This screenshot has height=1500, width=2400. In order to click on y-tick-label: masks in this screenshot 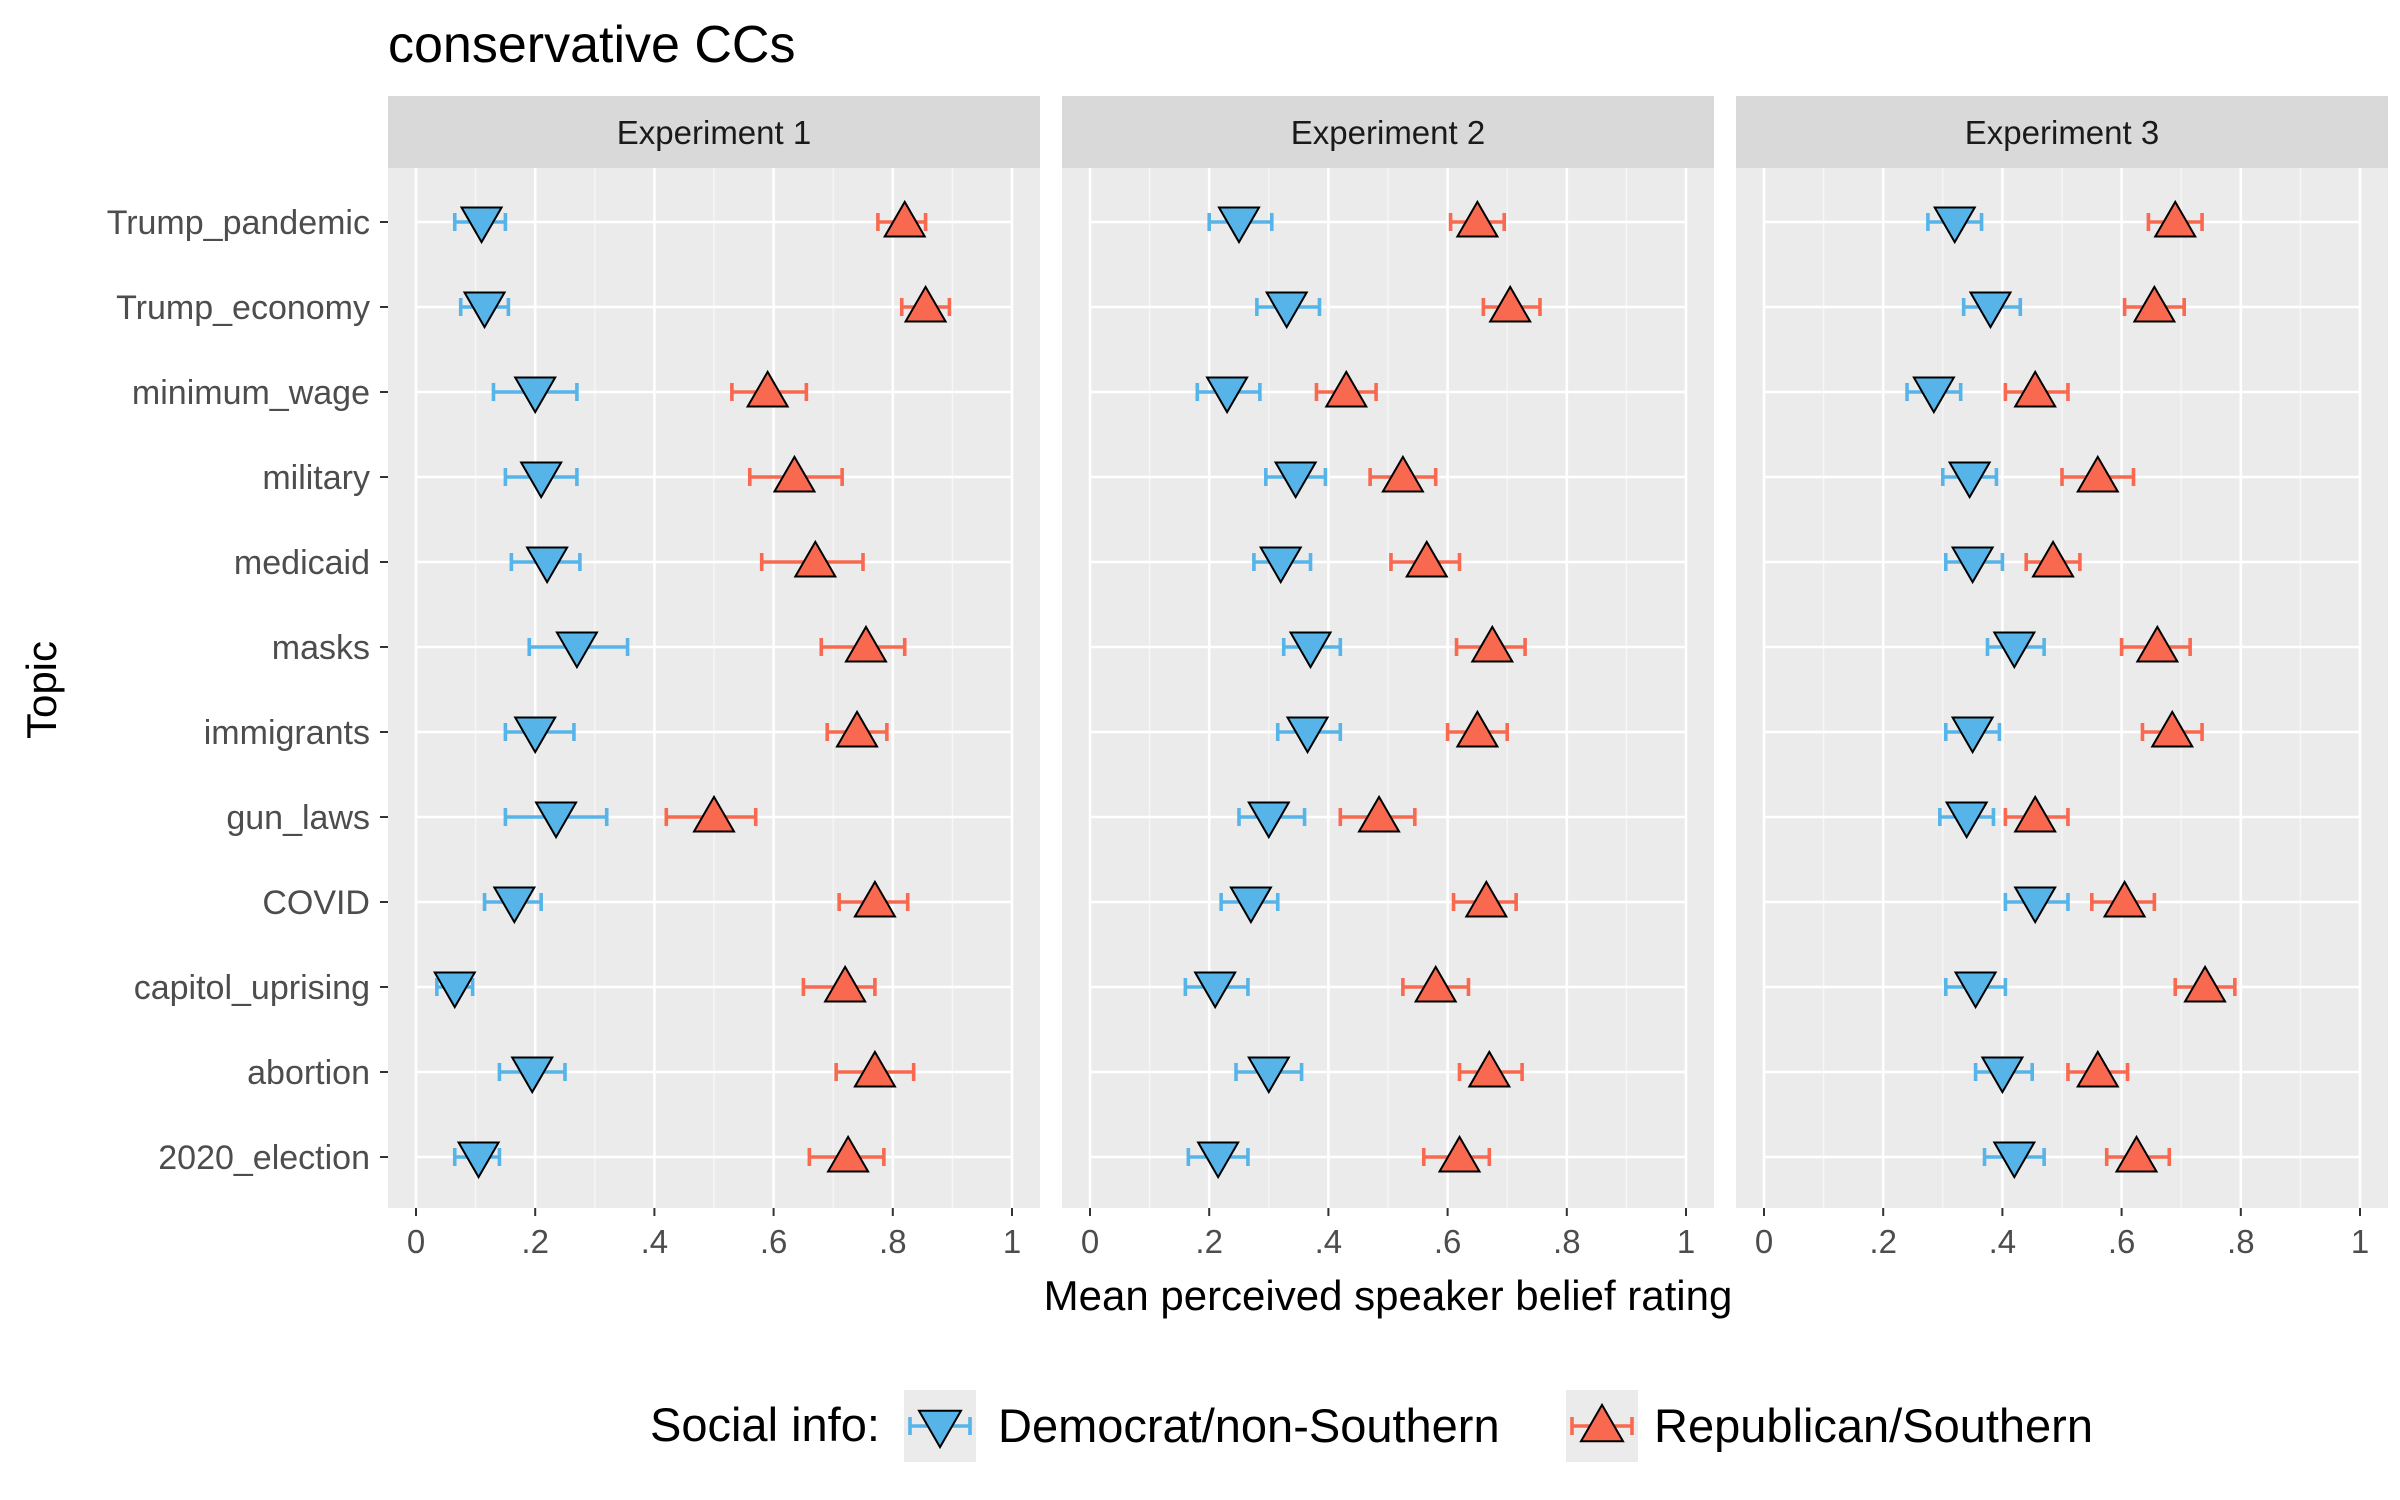, I will do `click(321, 648)`.